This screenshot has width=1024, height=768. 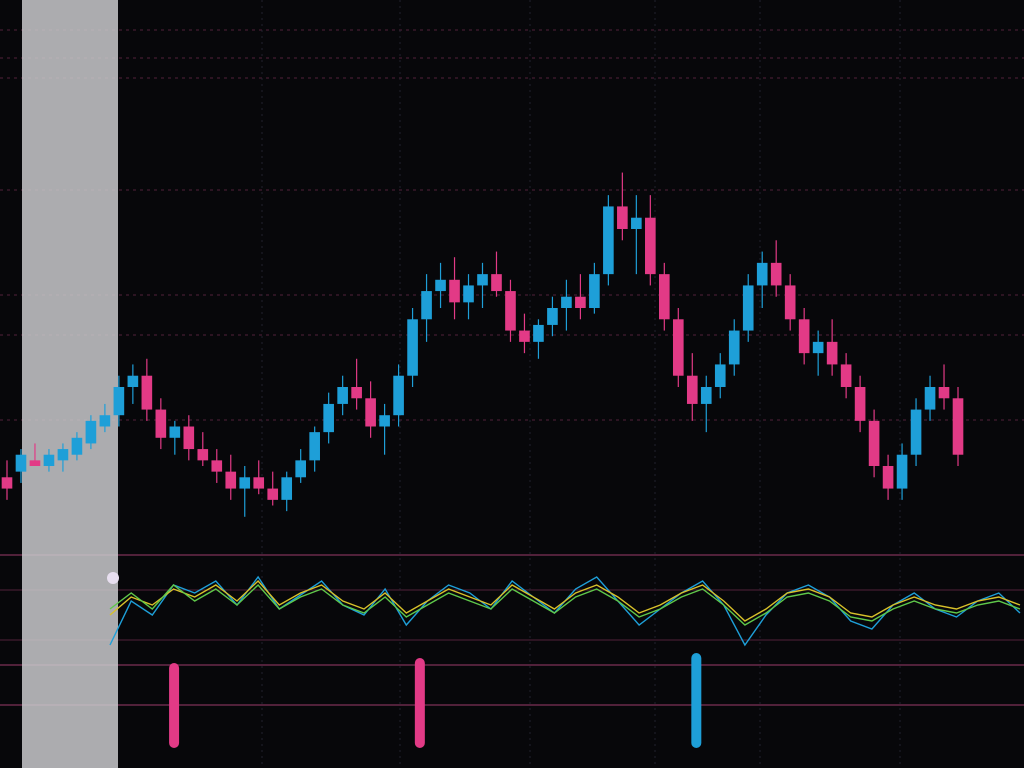 I want to click on side-panel, so click(x=70, y=384).